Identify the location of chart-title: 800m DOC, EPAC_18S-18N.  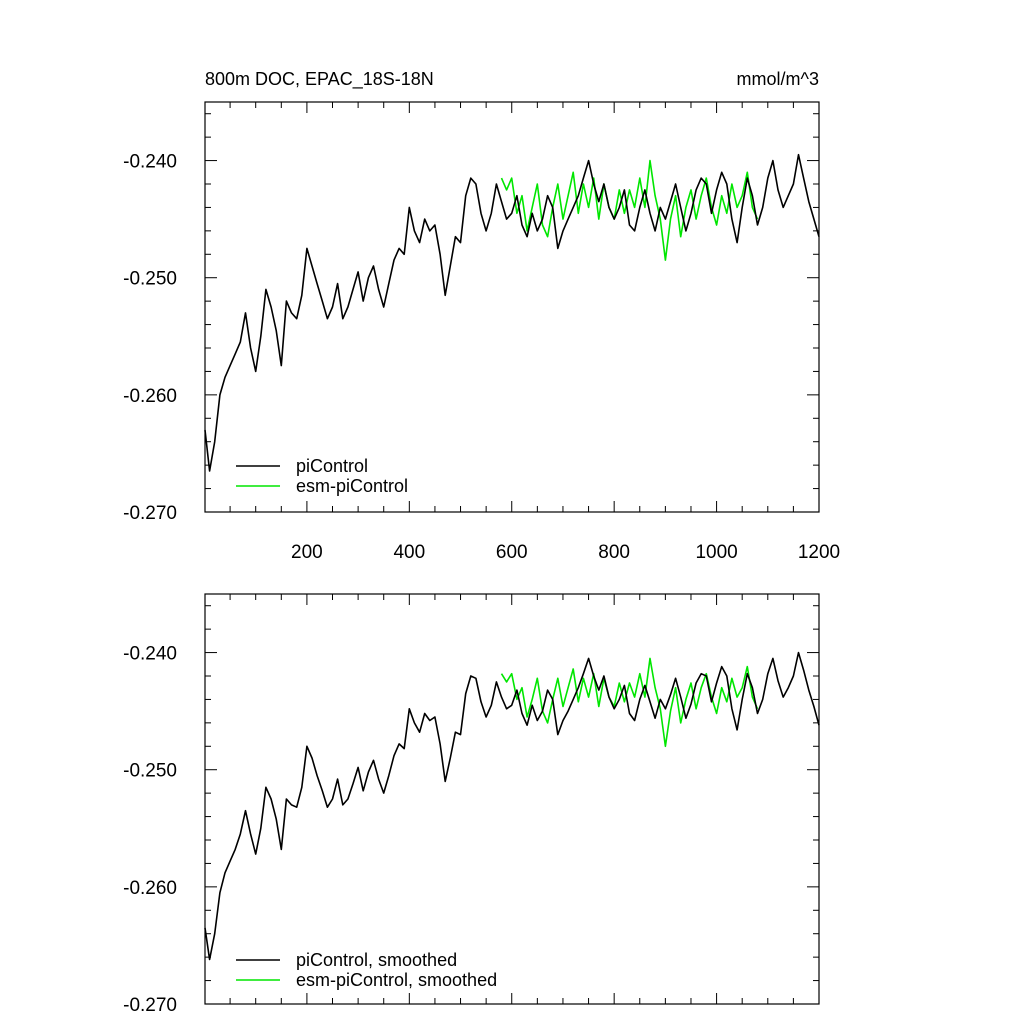
(319, 79).